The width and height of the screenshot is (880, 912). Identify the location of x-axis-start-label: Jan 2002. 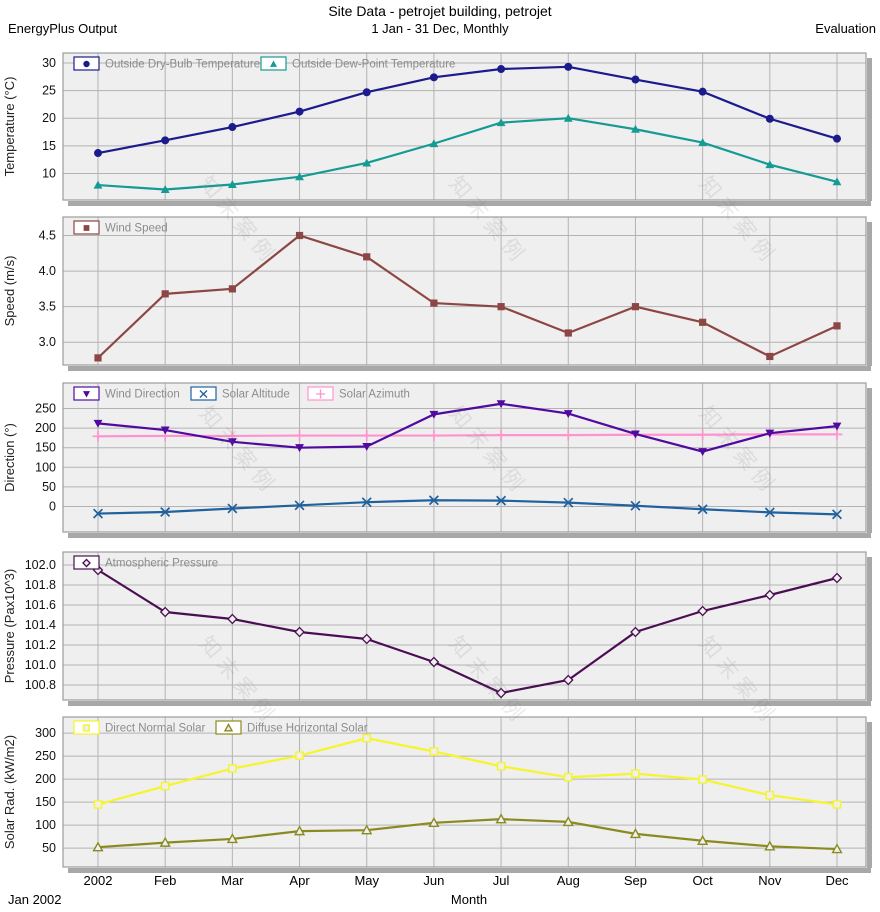
(35, 899).